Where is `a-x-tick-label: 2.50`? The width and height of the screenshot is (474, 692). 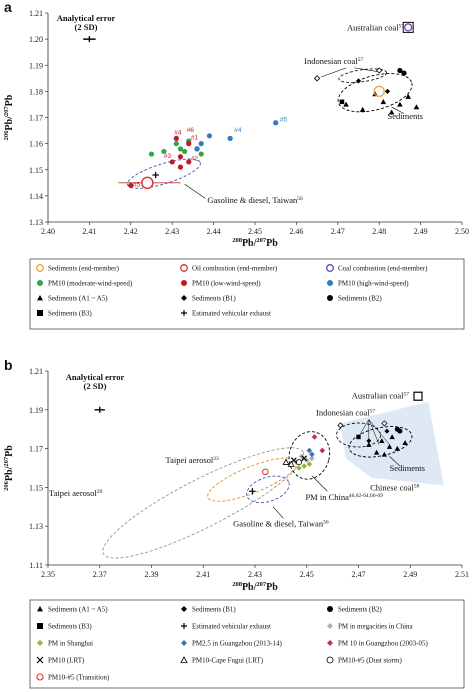 a-x-tick-label: 2.50 is located at coordinates (462, 231).